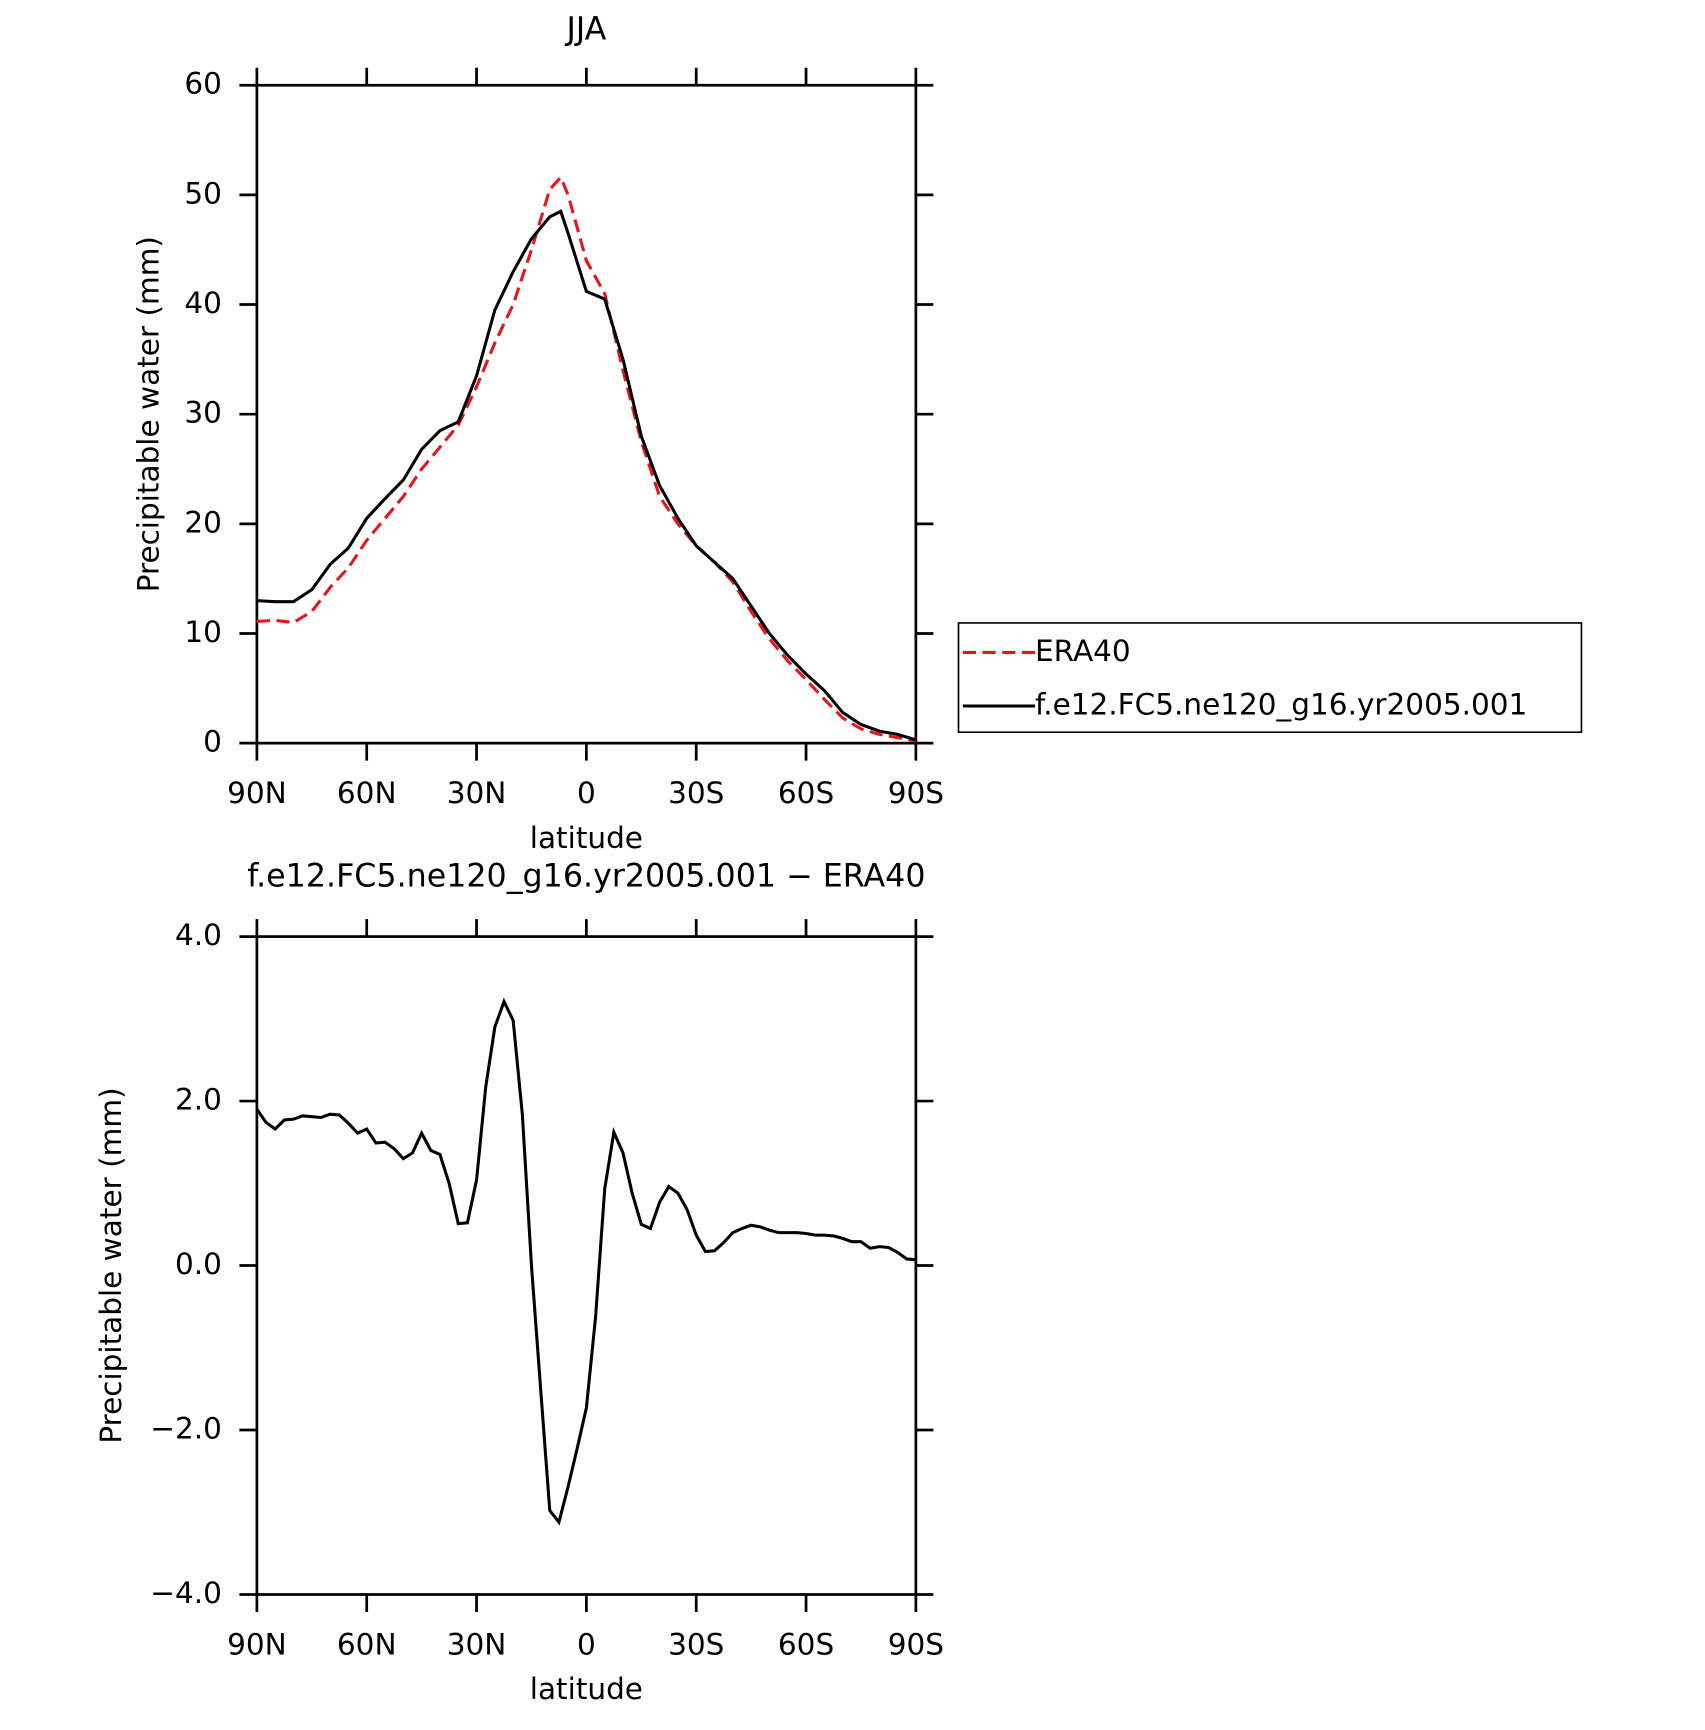  What do you see at coordinates (186, 1429) in the screenshot?
I see `y-tick-label: −2.0` at bounding box center [186, 1429].